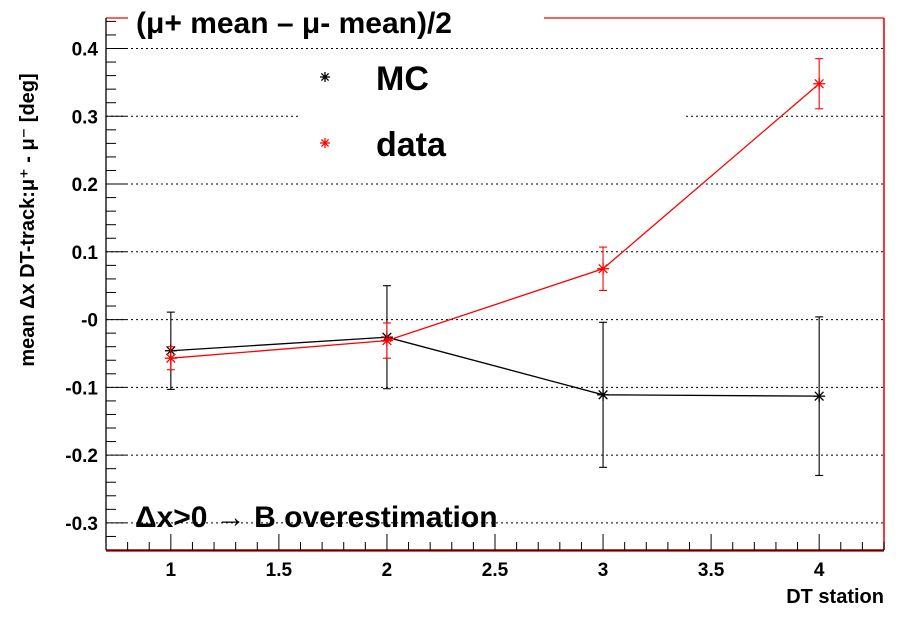 This screenshot has width=907, height=618. What do you see at coordinates (603, 570) in the screenshot?
I see `x-tick-label: 3` at bounding box center [603, 570].